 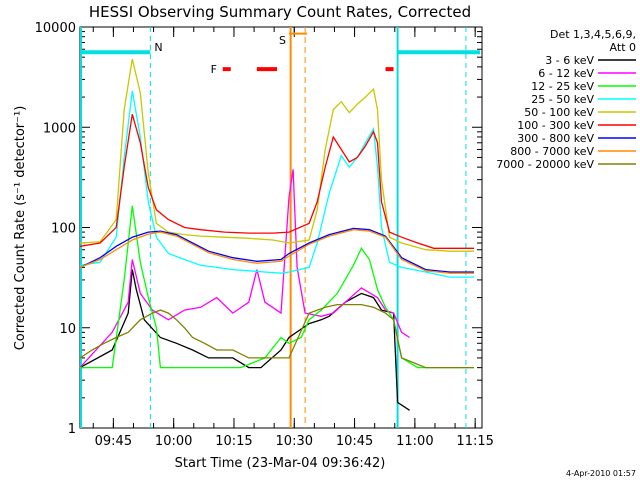 What do you see at coordinates (555, 138) in the screenshot?
I see `legend-entry-label: 300 - 800 keV` at bounding box center [555, 138].